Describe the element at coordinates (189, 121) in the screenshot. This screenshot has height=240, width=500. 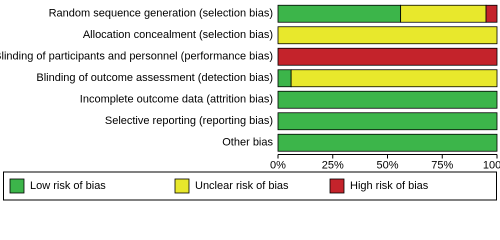
I see `category-label: Selective reporting (reporting bias)` at that location.